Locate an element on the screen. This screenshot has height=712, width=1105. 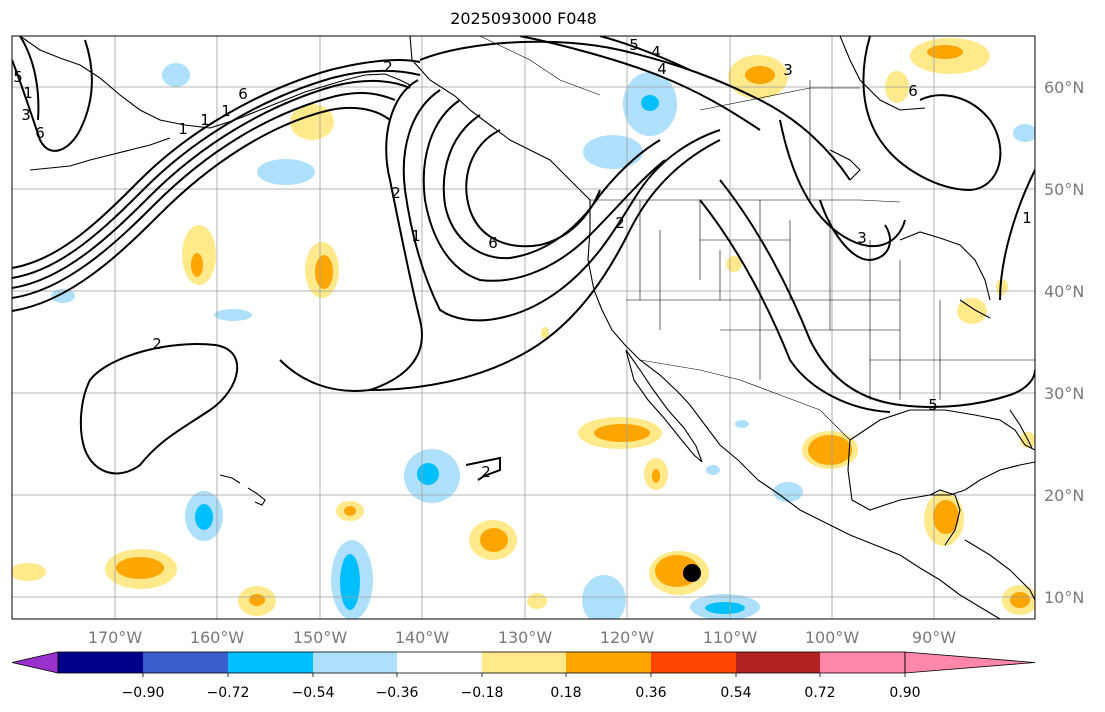
colorbar-tick-label: −0.36 is located at coordinates (397, 693).